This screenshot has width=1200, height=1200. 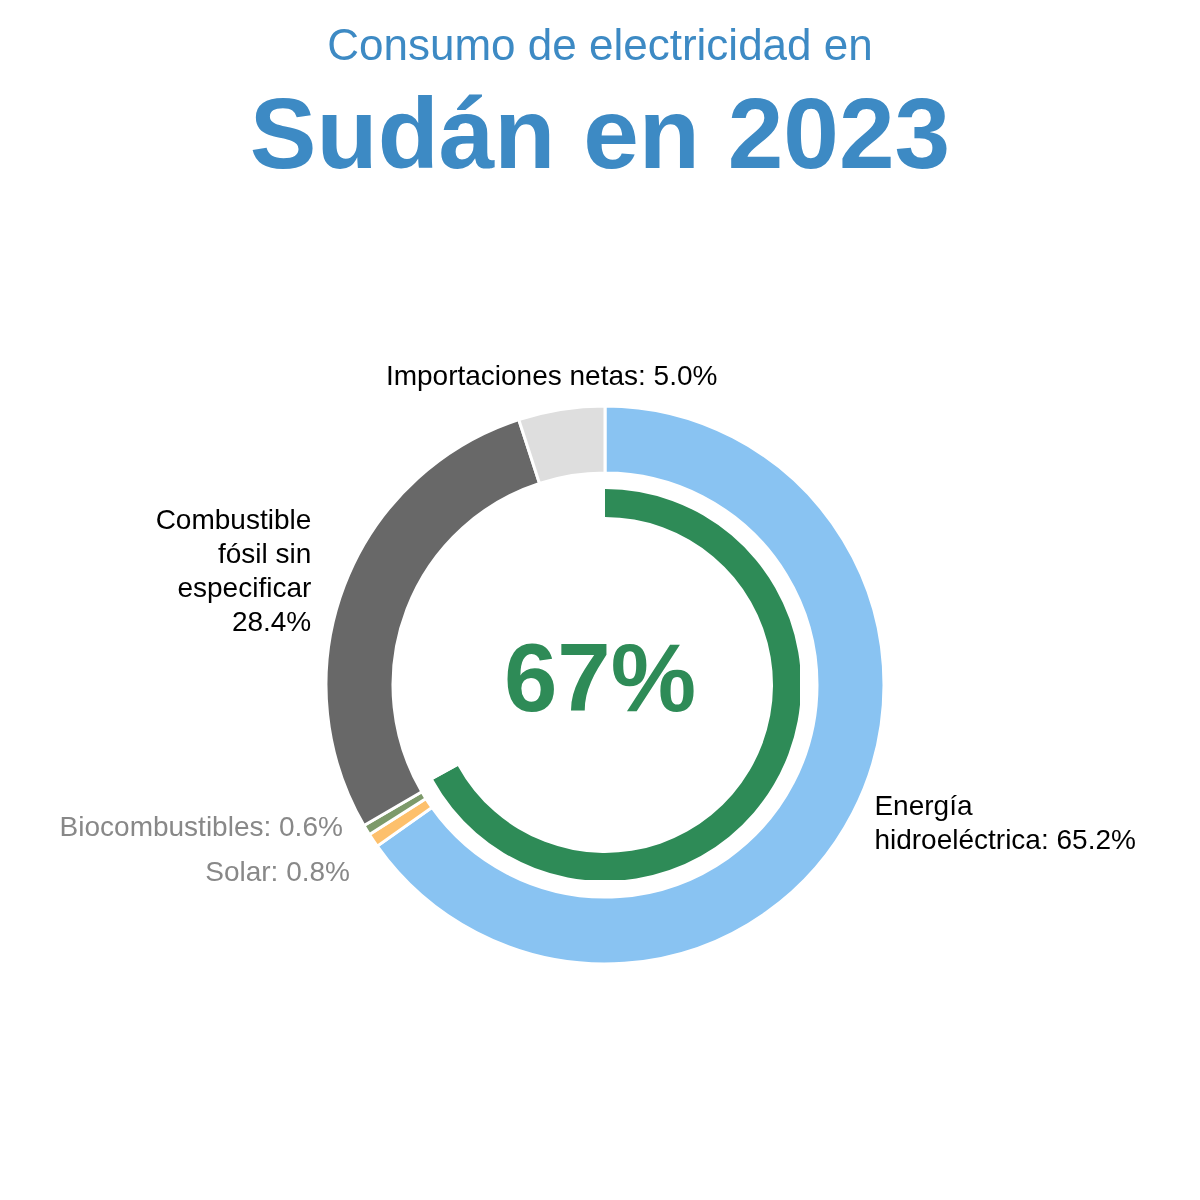 I want to click on slice-label: Energía hidroeléctrica: 65.2%, so click(x=1005, y=822).